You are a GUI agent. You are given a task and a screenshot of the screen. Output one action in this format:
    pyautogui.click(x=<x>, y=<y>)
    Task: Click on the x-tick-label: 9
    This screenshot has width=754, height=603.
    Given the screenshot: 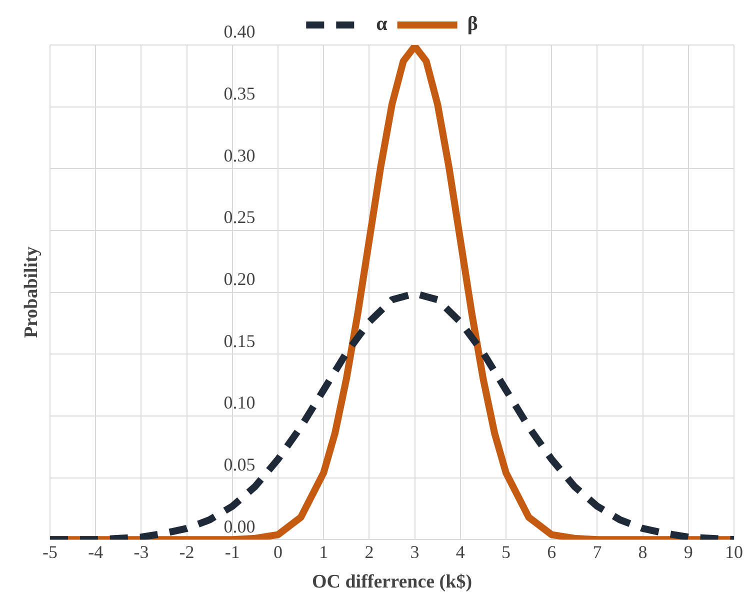 What is the action you would take?
    pyautogui.click(x=688, y=552)
    